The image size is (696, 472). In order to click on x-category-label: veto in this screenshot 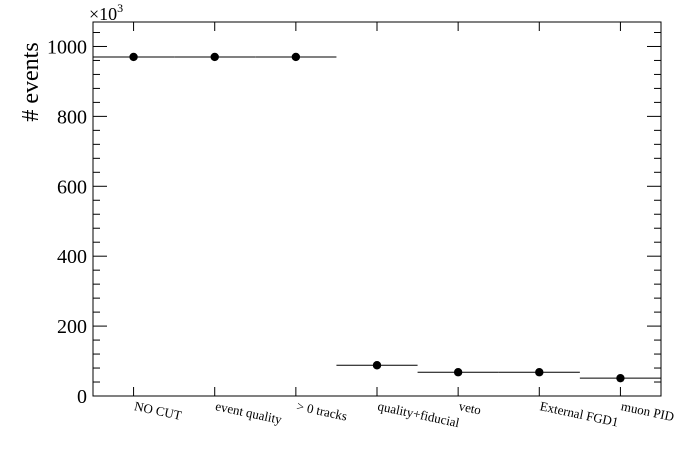, I will do `click(470, 407)`.